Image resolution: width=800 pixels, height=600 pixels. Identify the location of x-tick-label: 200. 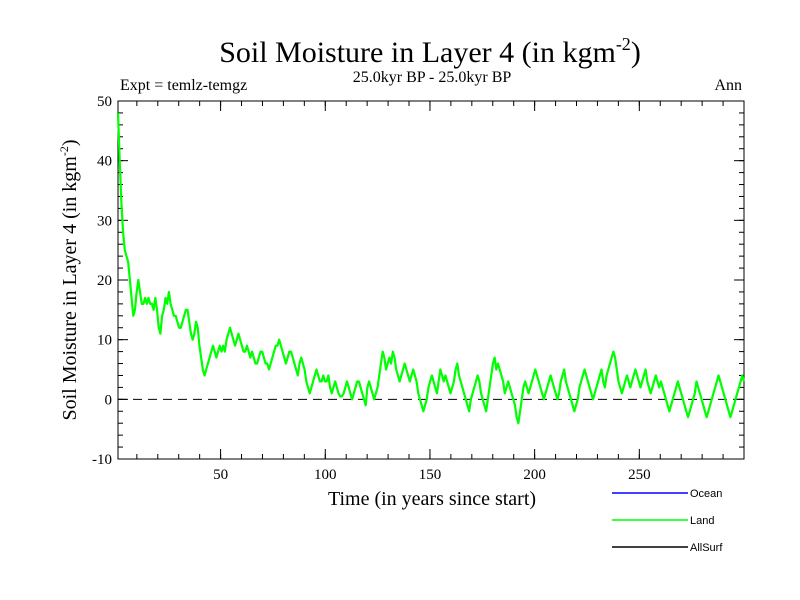
(534, 475).